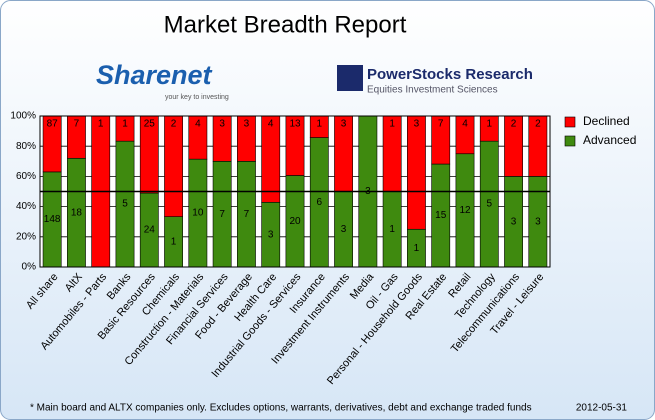  What do you see at coordinates (53, 124) in the screenshot?
I see `data-label: 87` at bounding box center [53, 124].